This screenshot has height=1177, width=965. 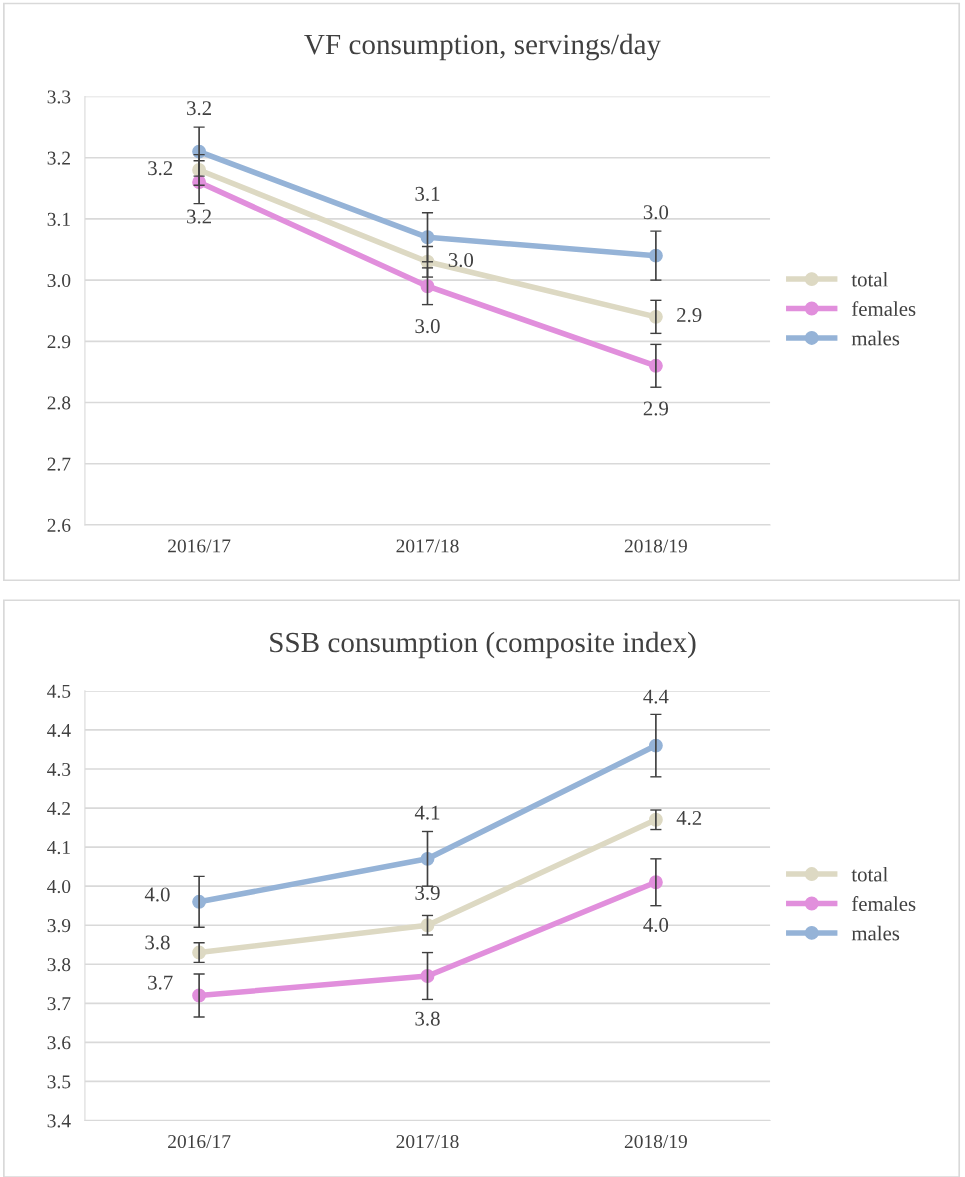 I want to click on data-label: 3.1, so click(x=427, y=193).